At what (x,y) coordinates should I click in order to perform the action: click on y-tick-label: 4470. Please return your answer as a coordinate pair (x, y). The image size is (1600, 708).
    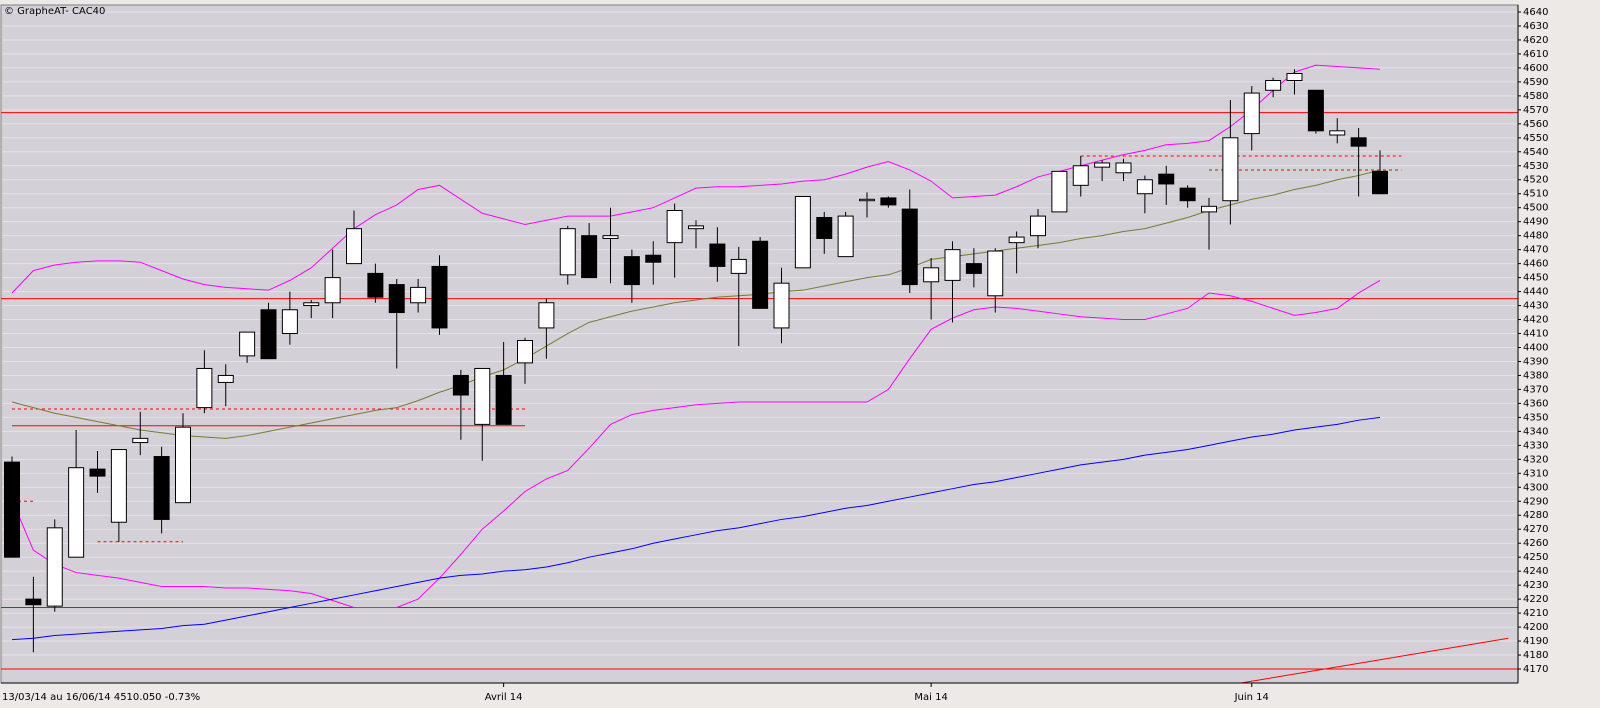
    Looking at the image, I should click on (1535, 250).